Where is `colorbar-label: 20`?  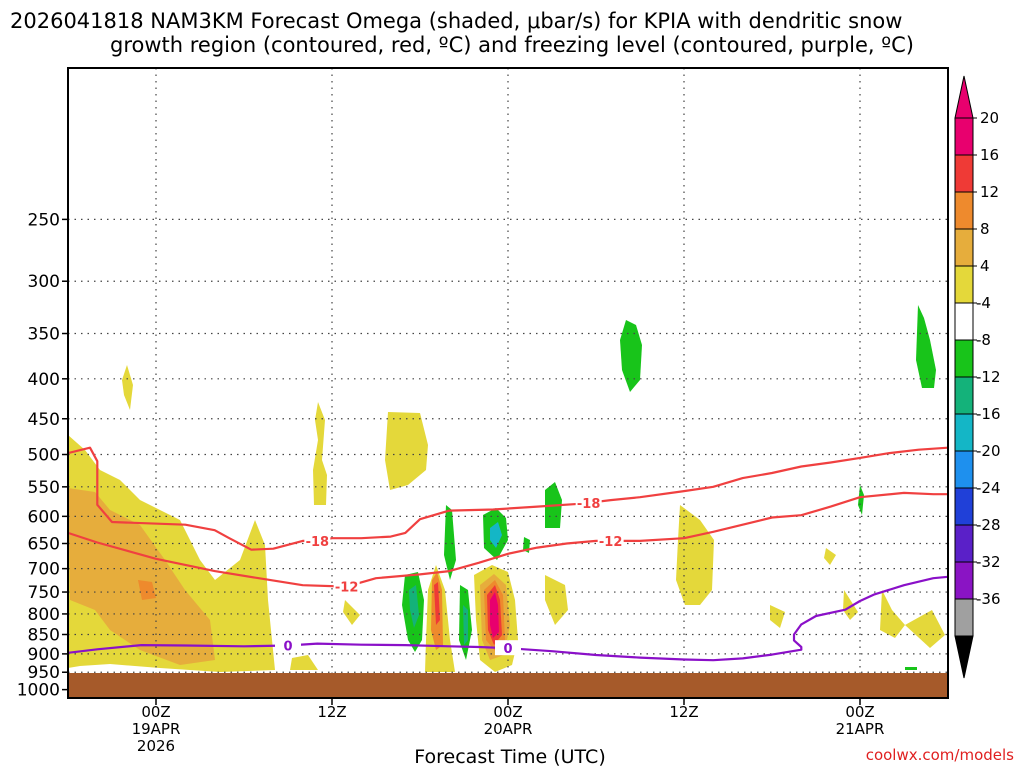
colorbar-label: 20 is located at coordinates (989, 118).